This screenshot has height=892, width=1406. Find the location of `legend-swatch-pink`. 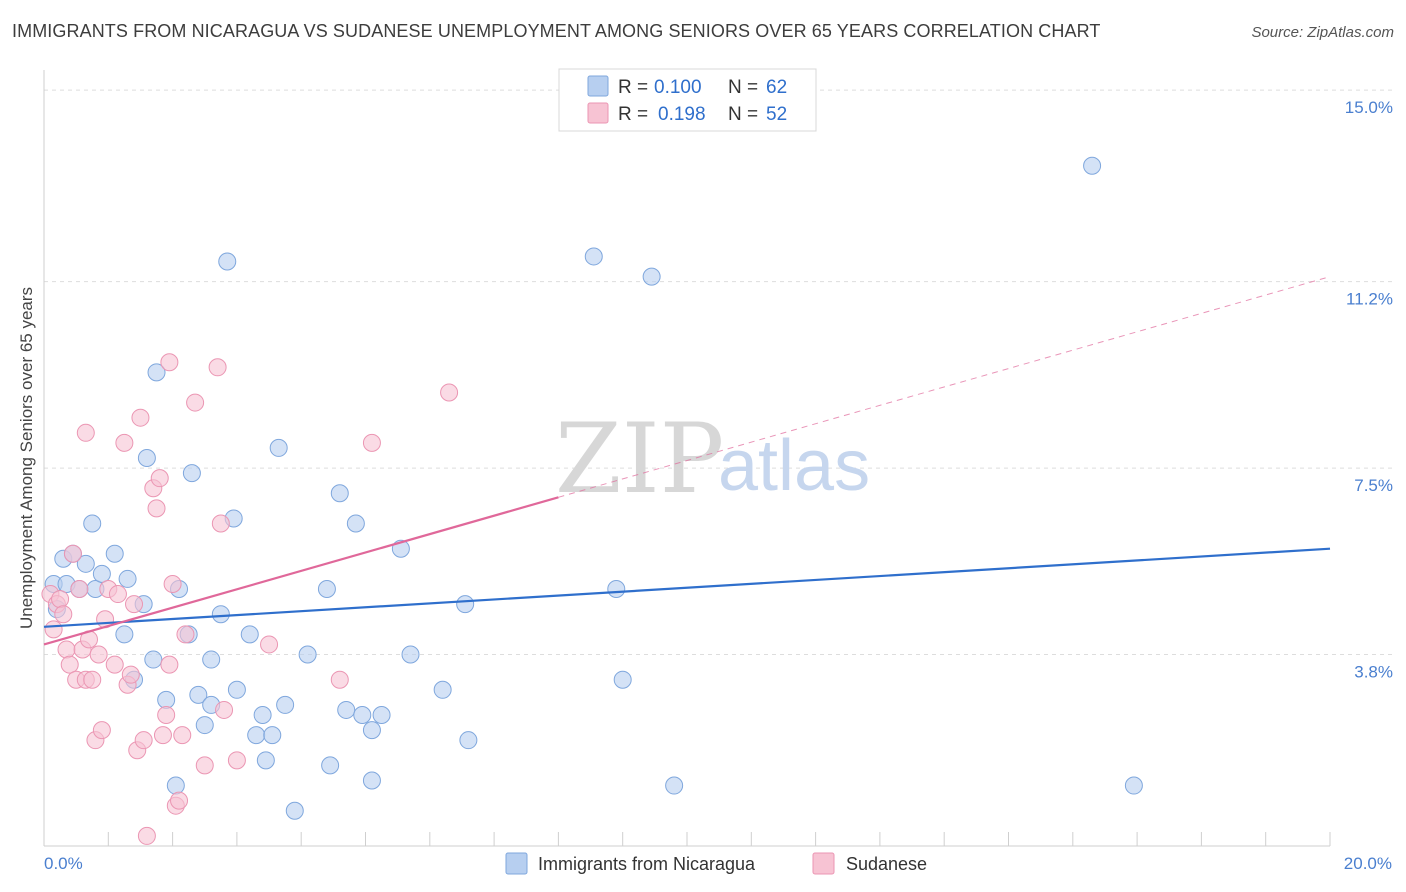

legend-swatch-pink is located at coordinates (598, 113).